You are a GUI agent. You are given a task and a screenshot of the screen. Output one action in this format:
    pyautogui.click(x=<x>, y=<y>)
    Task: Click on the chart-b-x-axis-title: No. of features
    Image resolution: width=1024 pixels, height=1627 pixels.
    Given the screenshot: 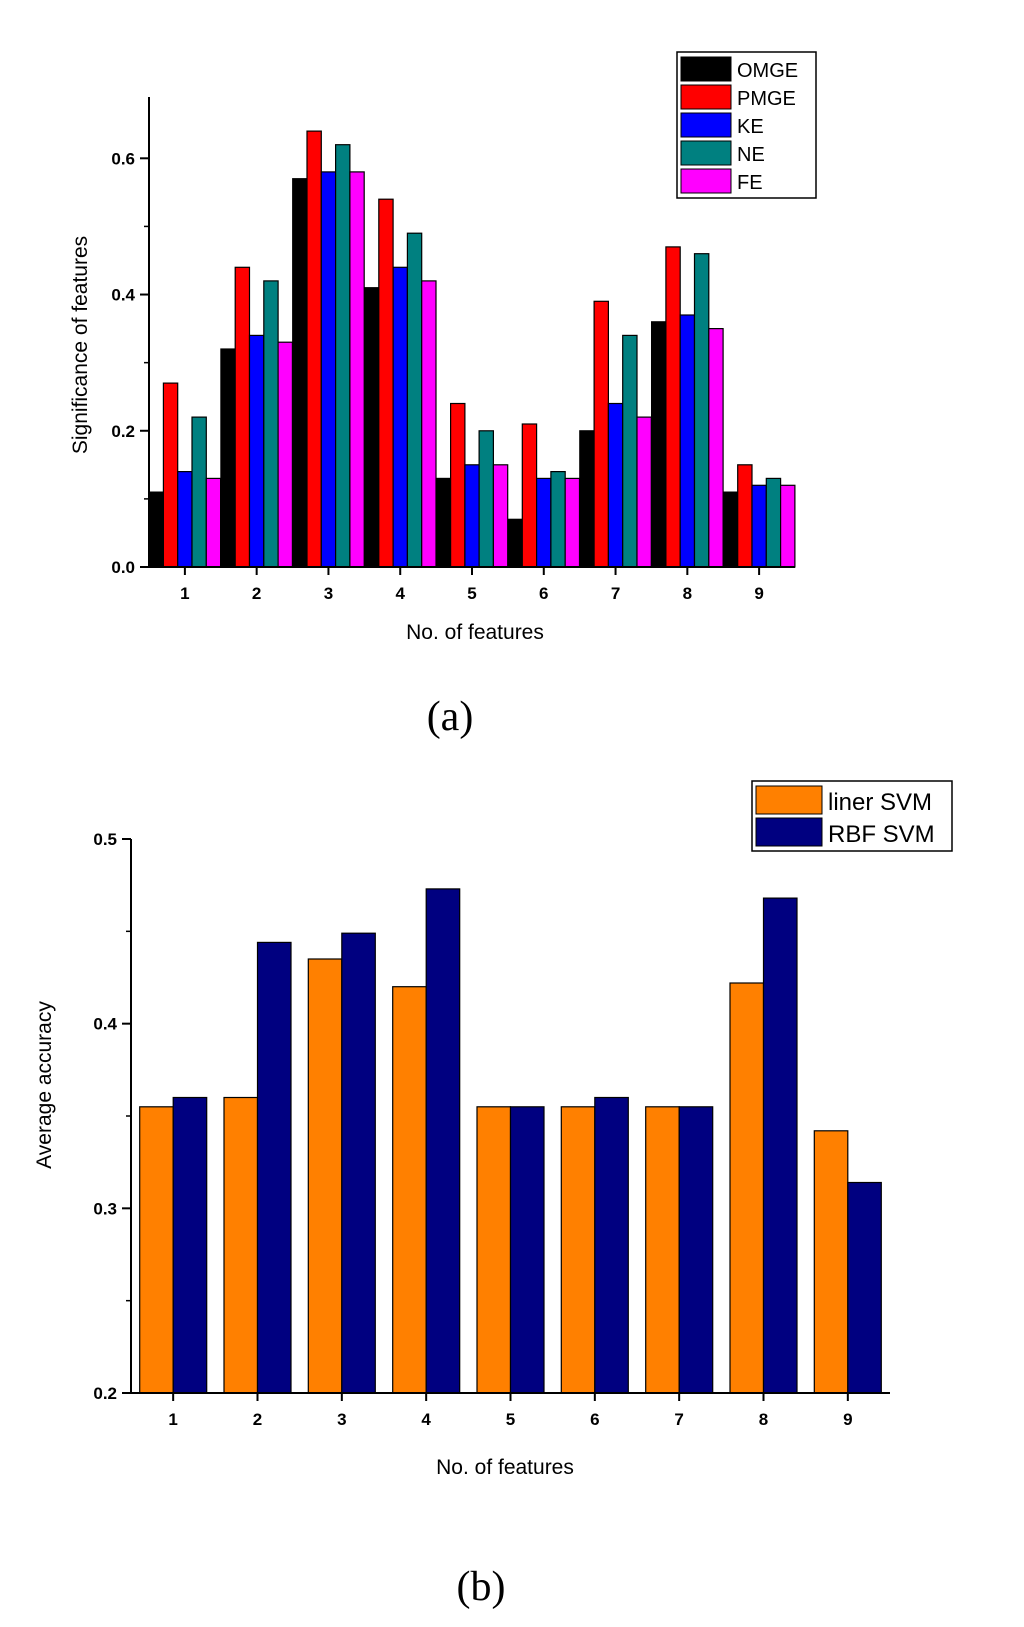 What is the action you would take?
    pyautogui.click(x=505, y=1467)
    